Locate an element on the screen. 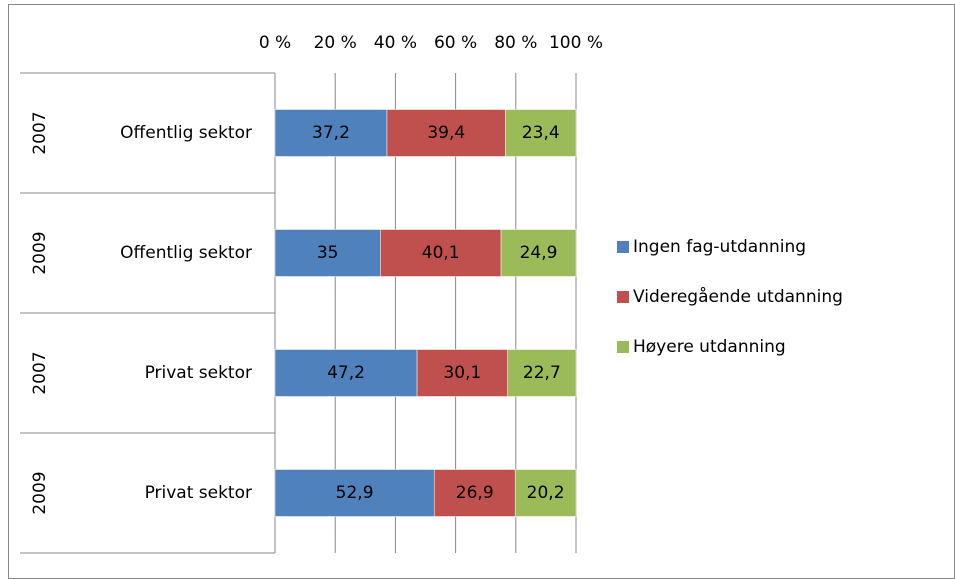 The width and height of the screenshot is (955, 579). data-label: 39,4 is located at coordinates (446, 133).